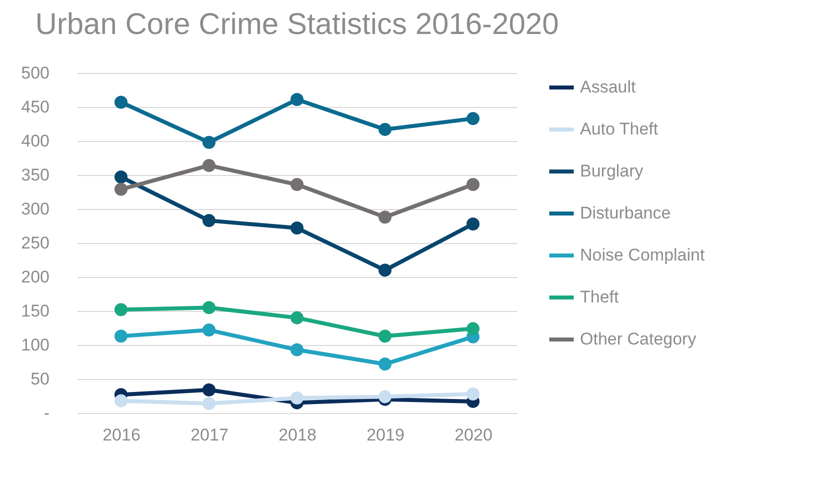 Image resolution: width=832 pixels, height=502 pixels. Describe the element at coordinates (35, 209) in the screenshot. I see `y-tick-label: 300` at that location.